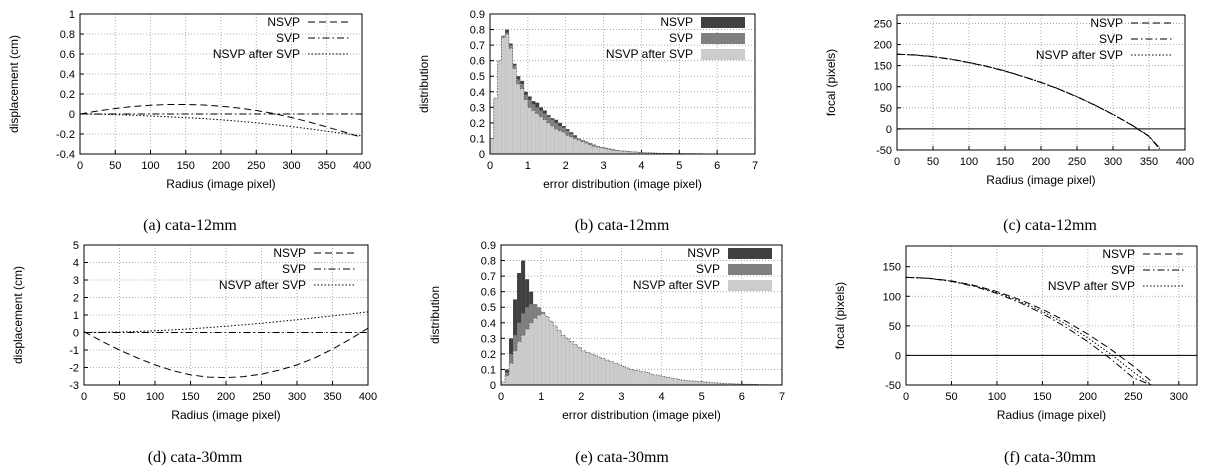  I want to click on x-tick-label: 50, so click(115, 166).